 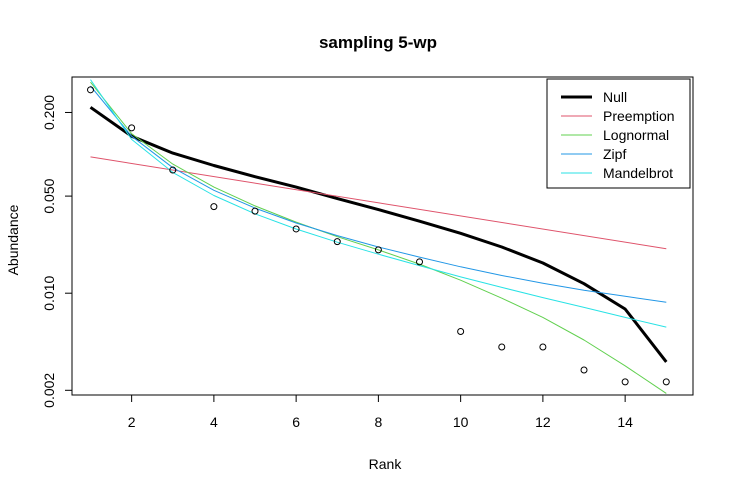 I want to click on x-tick-label: 2, so click(x=132, y=422).